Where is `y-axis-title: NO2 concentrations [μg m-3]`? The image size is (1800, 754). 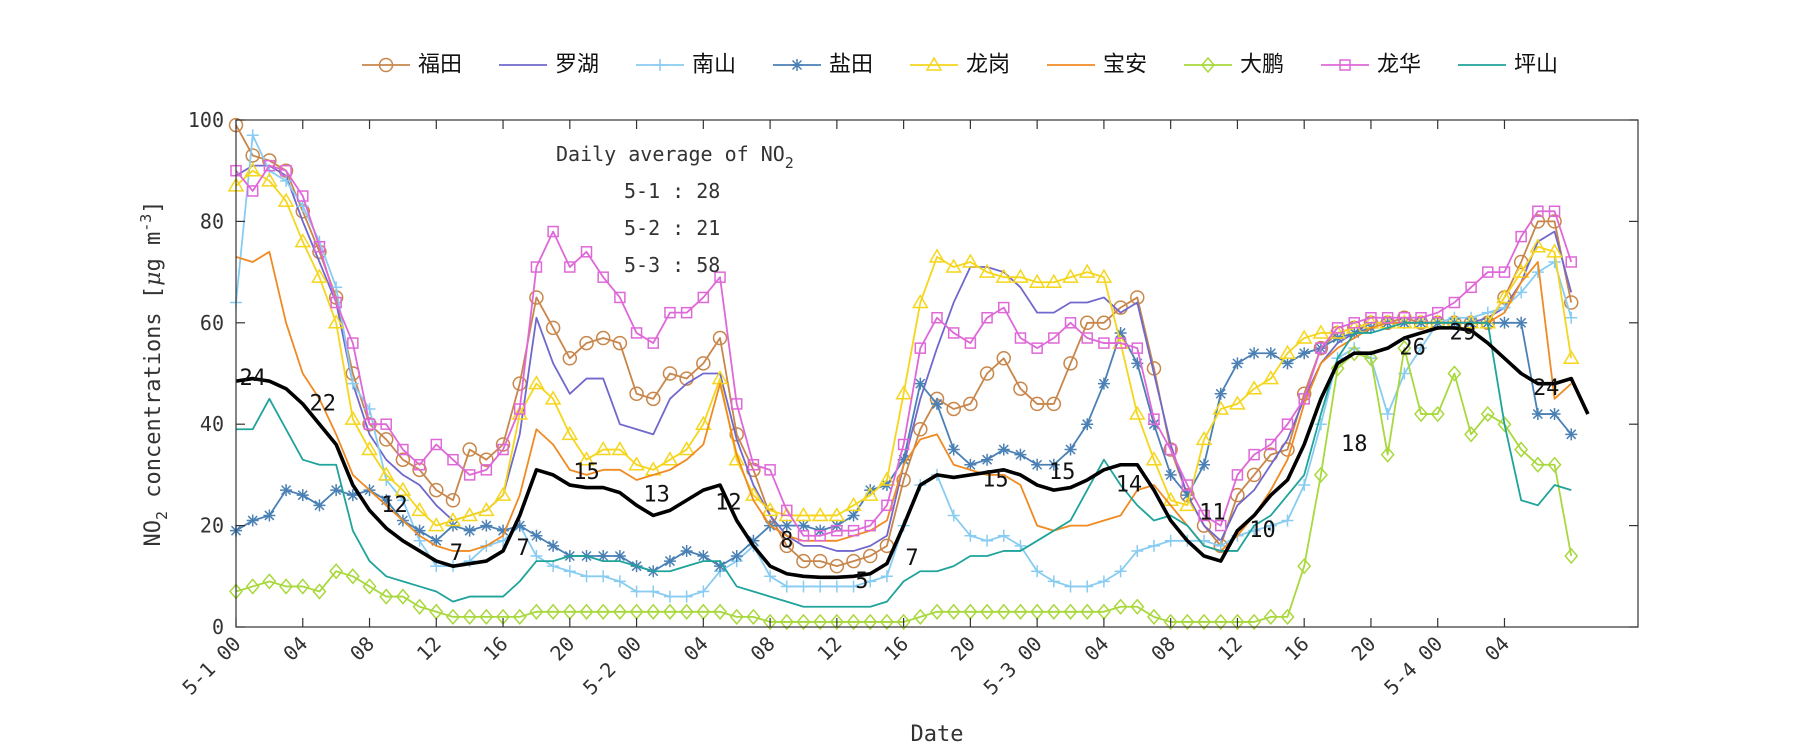 y-axis-title: NO2 concentrations [μg m-3] is located at coordinates (154, 373).